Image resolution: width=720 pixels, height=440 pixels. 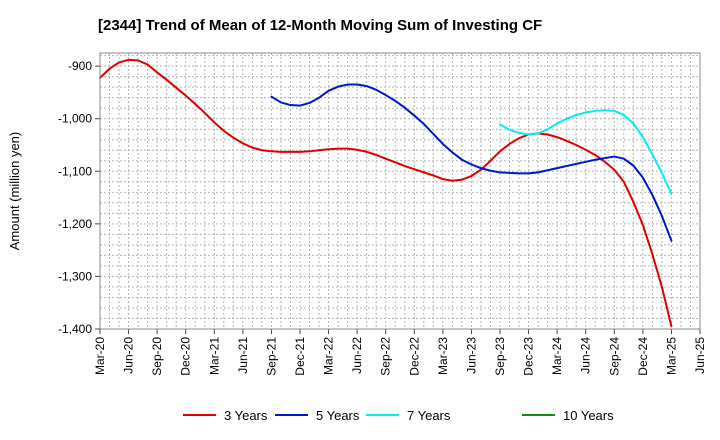 What do you see at coordinates (100, 356) in the screenshot?
I see `x-tick-label: Mar-20` at bounding box center [100, 356].